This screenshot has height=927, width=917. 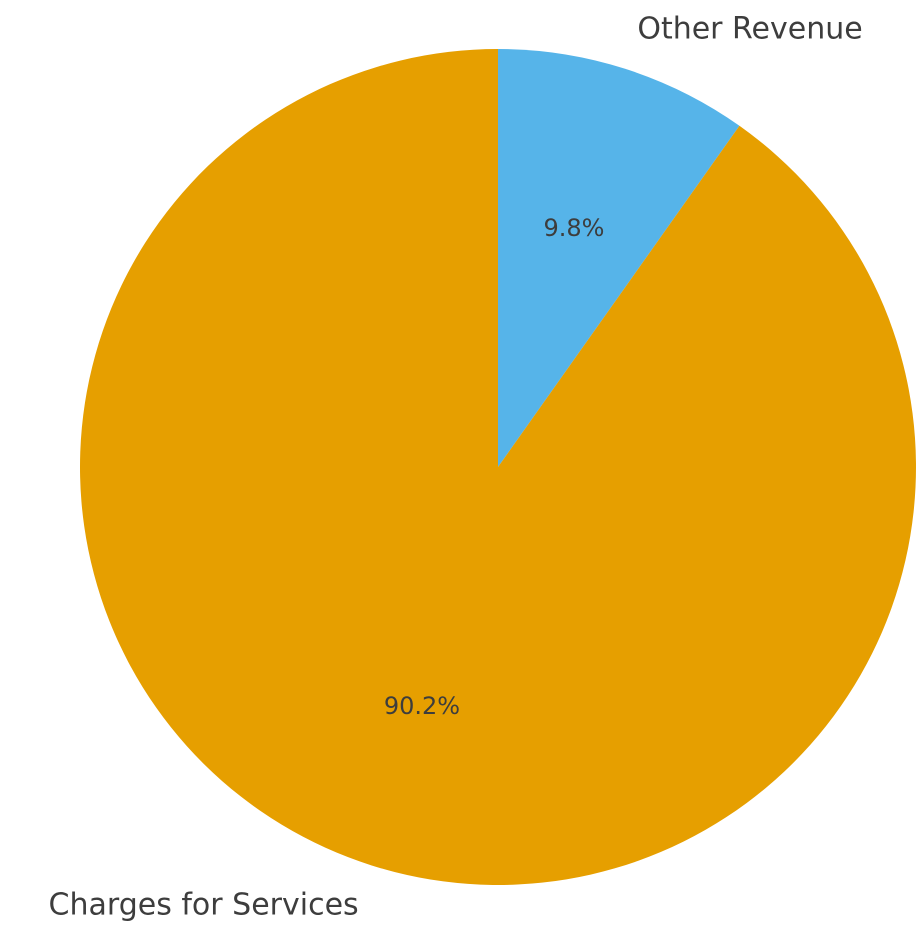 What do you see at coordinates (619, 258) in the screenshot?
I see `slice-other-revenue` at bounding box center [619, 258].